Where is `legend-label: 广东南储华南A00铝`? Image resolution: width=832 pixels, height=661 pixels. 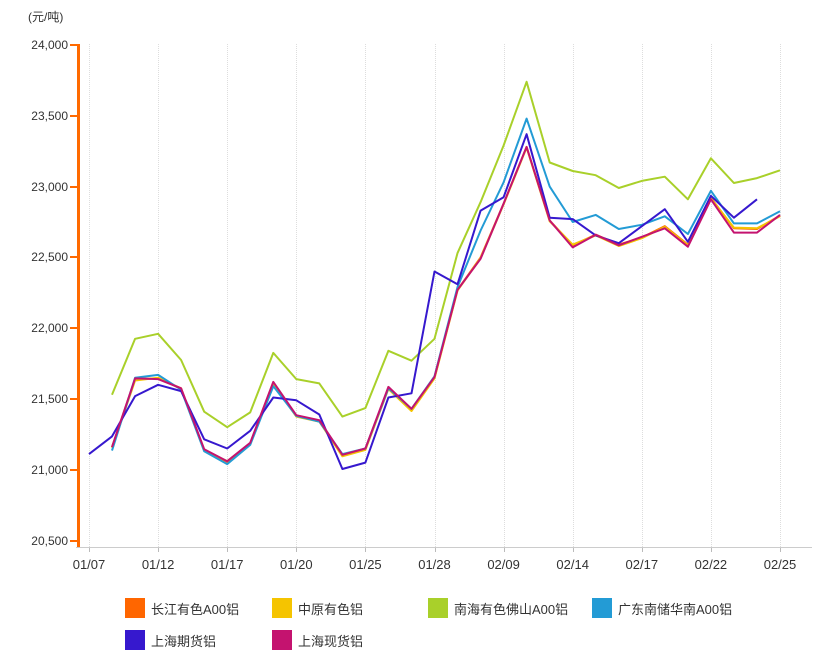
legend-label: 广东南储华南A00铝 is located at coordinates (675, 609).